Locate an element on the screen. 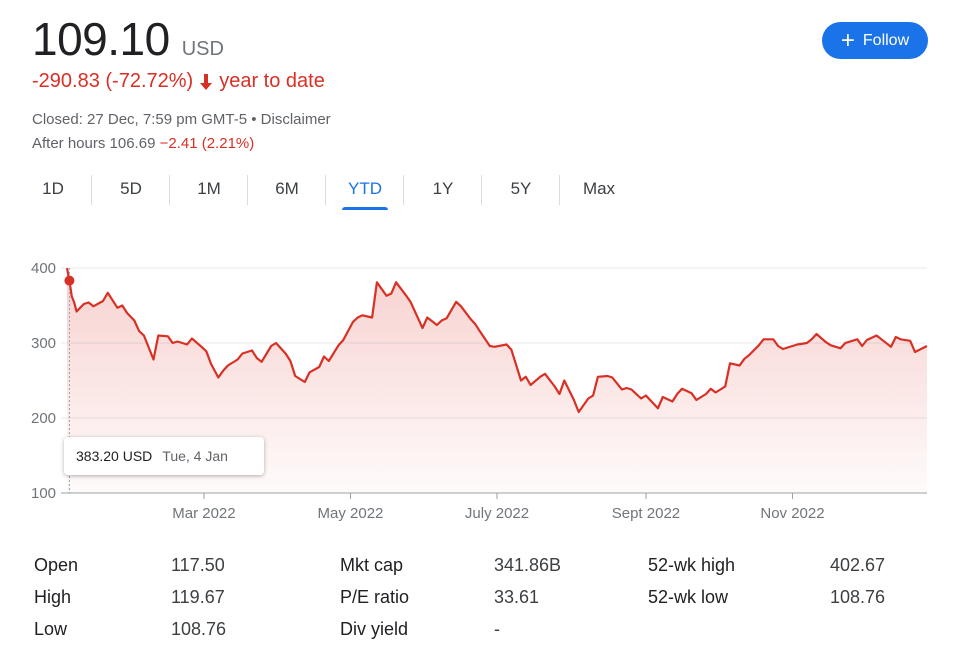 The height and width of the screenshot is (657, 956). hover-point is located at coordinates (69, 280).